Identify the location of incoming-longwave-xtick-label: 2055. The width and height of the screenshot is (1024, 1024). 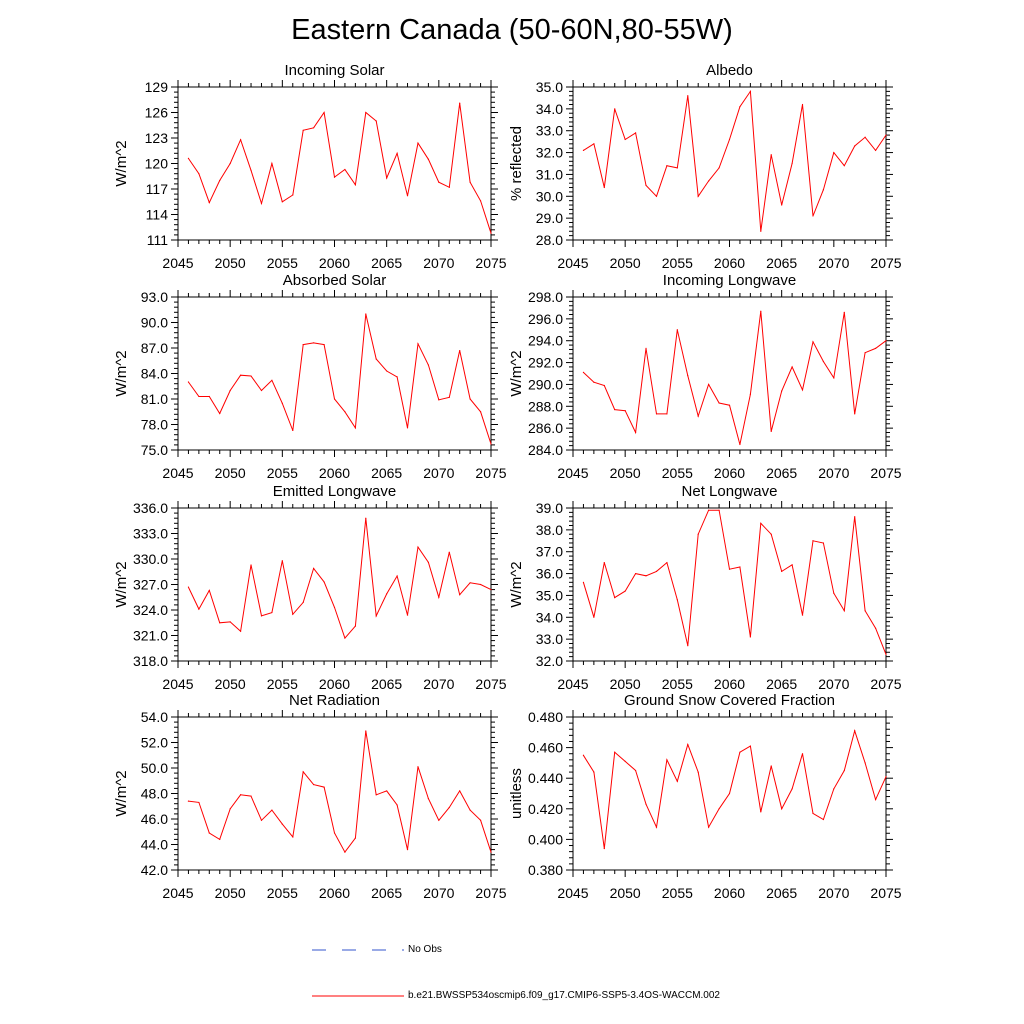
(677, 473).